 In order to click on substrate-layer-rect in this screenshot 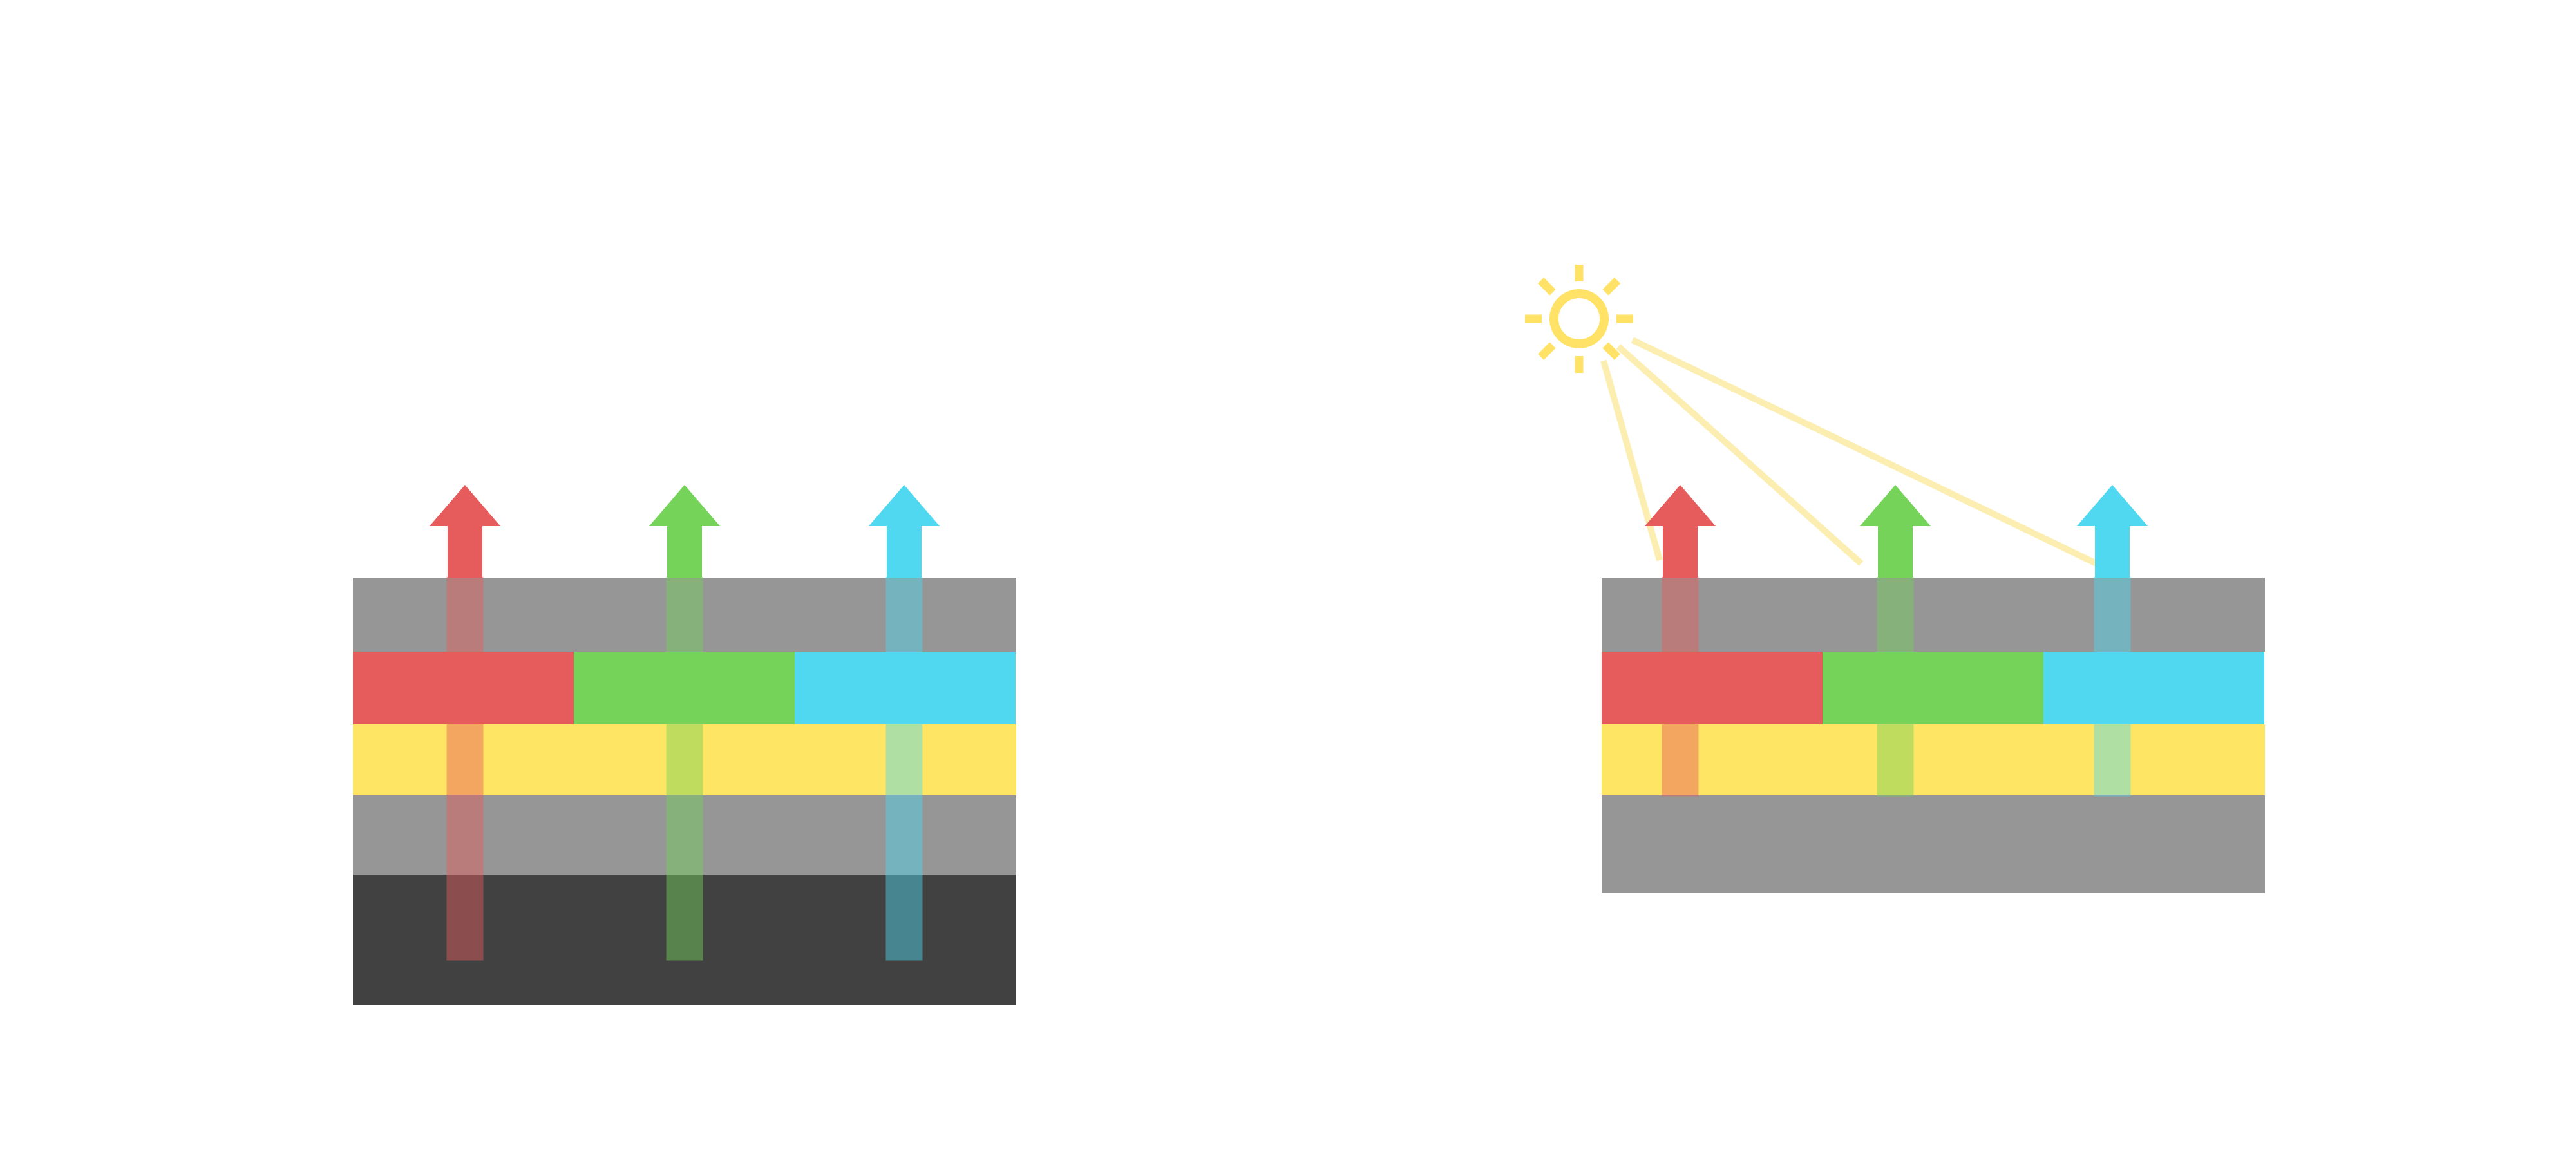, I will do `click(684, 940)`.